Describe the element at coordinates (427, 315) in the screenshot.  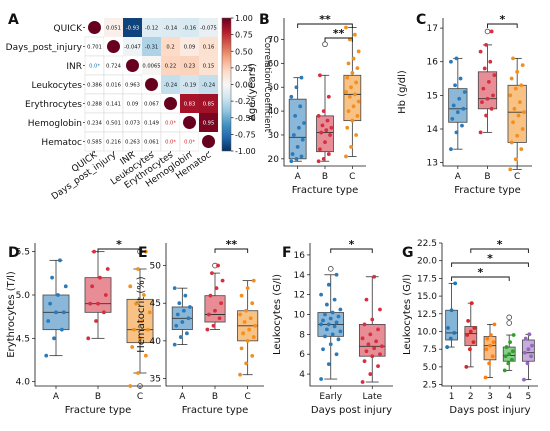
I see `y-tick-label: 12.5` at that location.